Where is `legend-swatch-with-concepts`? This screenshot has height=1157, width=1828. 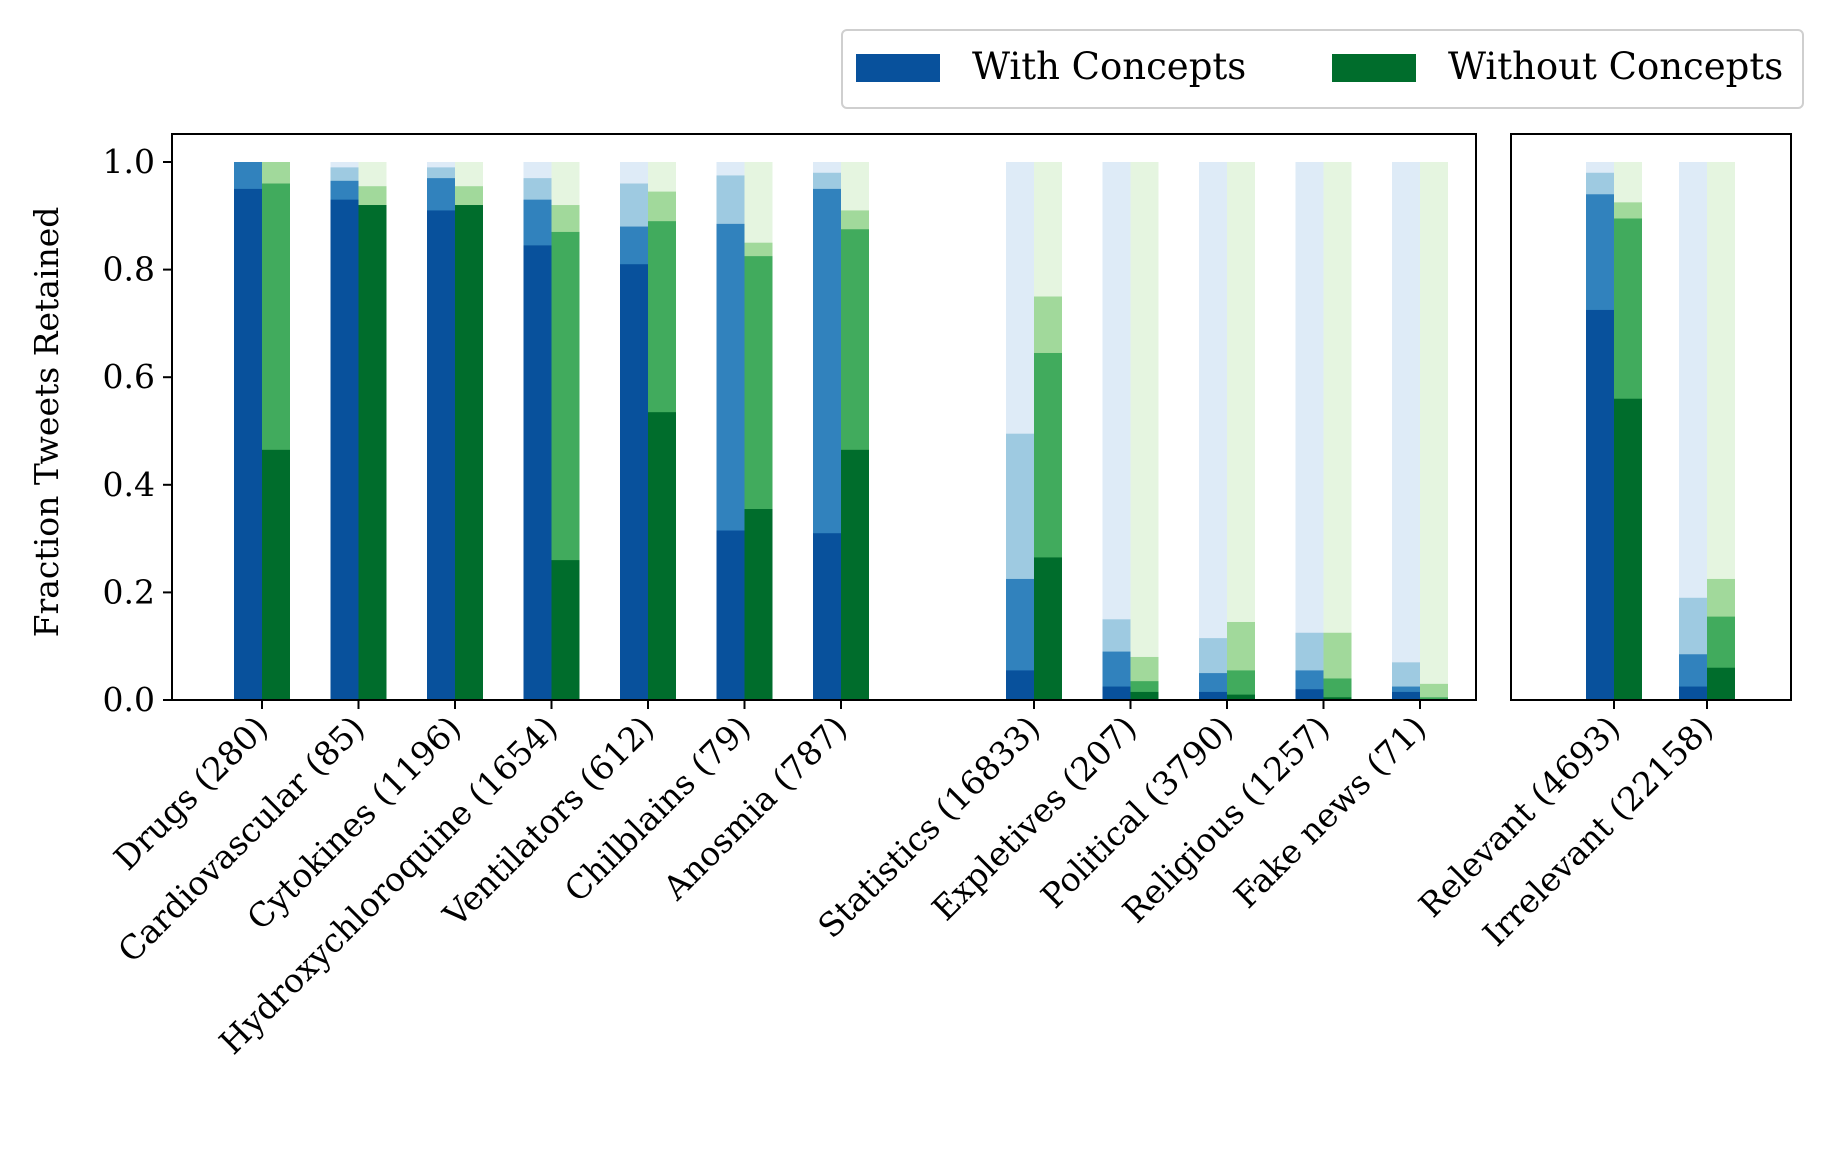
legend-swatch-with-concepts is located at coordinates (898, 68).